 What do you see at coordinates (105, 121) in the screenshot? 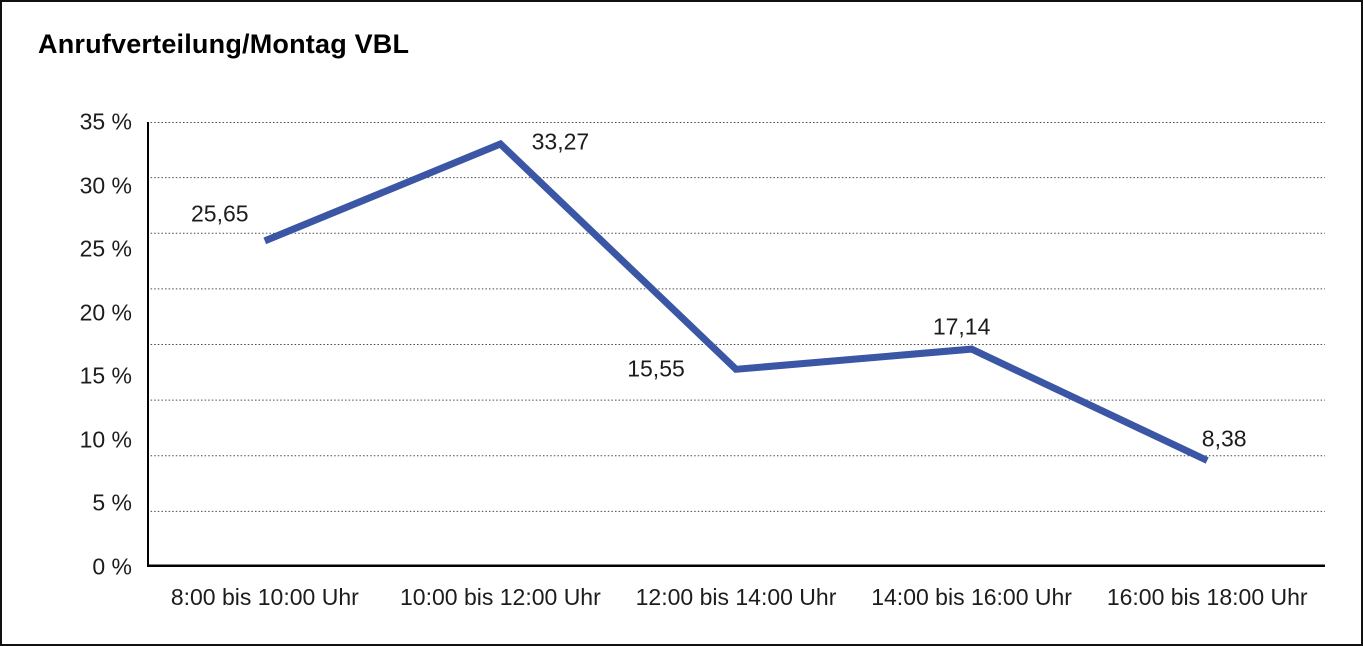
I see `y-tick-label: 35 %` at bounding box center [105, 121].